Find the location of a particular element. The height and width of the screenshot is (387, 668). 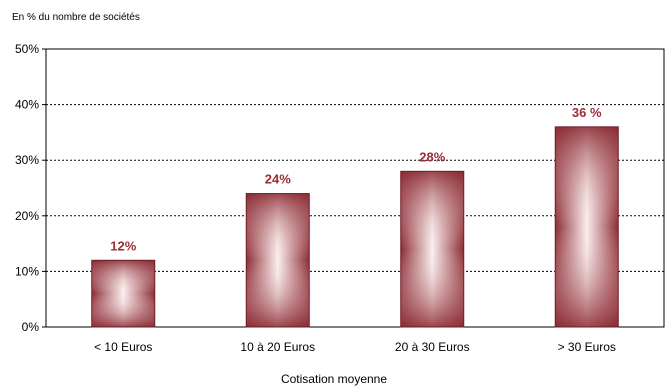

data-label: 24% is located at coordinates (278, 179).